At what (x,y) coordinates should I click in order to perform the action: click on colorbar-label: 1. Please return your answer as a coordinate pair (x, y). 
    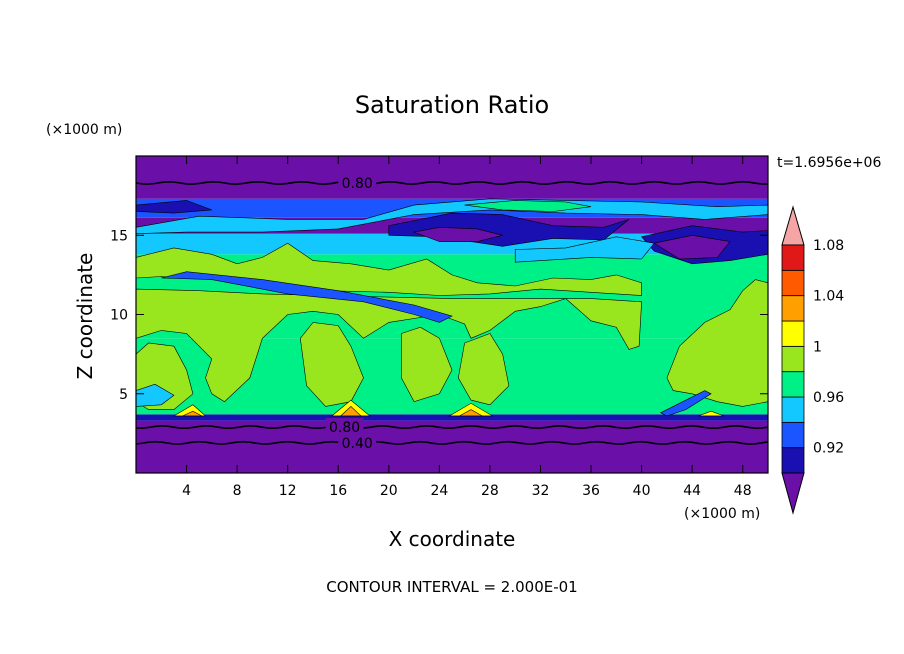
    Looking at the image, I should click on (817, 347).